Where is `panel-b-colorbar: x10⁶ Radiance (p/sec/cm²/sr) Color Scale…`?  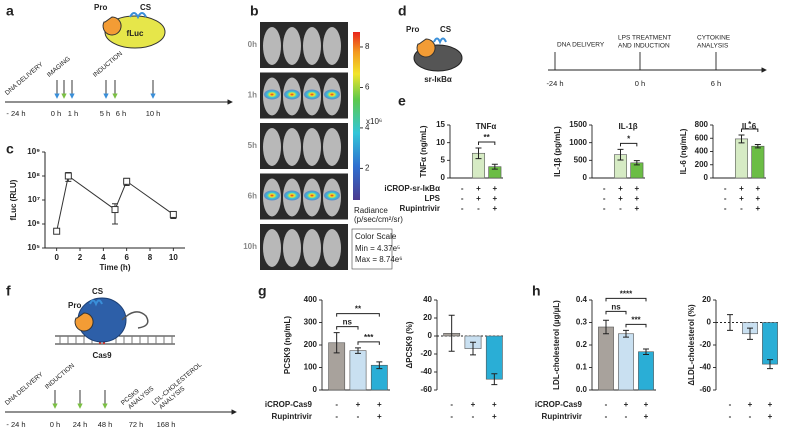 panel-b-colorbar: x10⁶ Radiance (p/sec/cm²/sr) Color Scale… is located at coordinates (377, 151).